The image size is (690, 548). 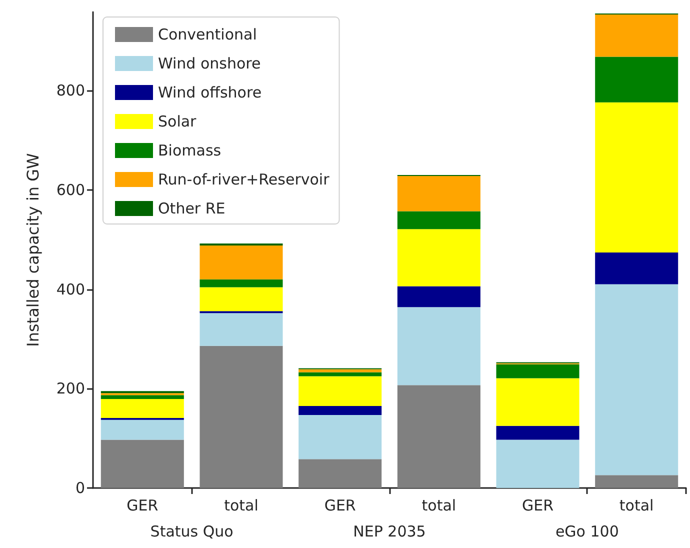 I want to click on legend-label: Biomass, so click(x=190, y=151).